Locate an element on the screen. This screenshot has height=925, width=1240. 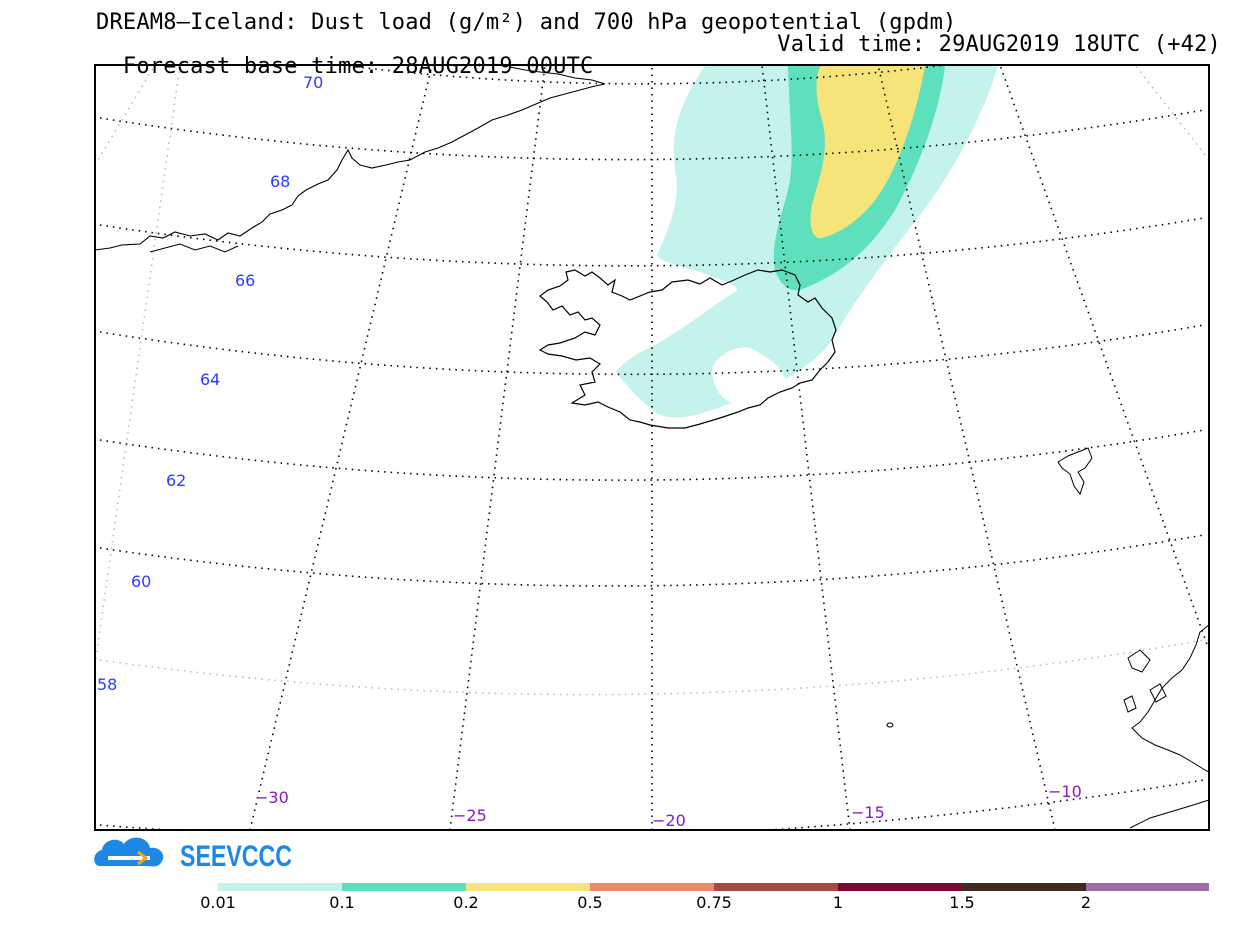
longitude-label: −30 is located at coordinates (272, 797).